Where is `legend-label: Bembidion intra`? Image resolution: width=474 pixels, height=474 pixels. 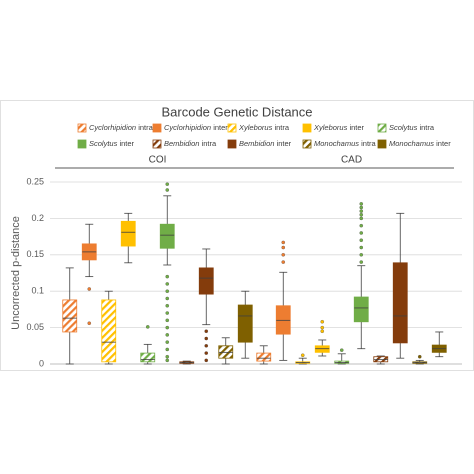 legend-label: Bembidion intra is located at coordinates (190, 143).